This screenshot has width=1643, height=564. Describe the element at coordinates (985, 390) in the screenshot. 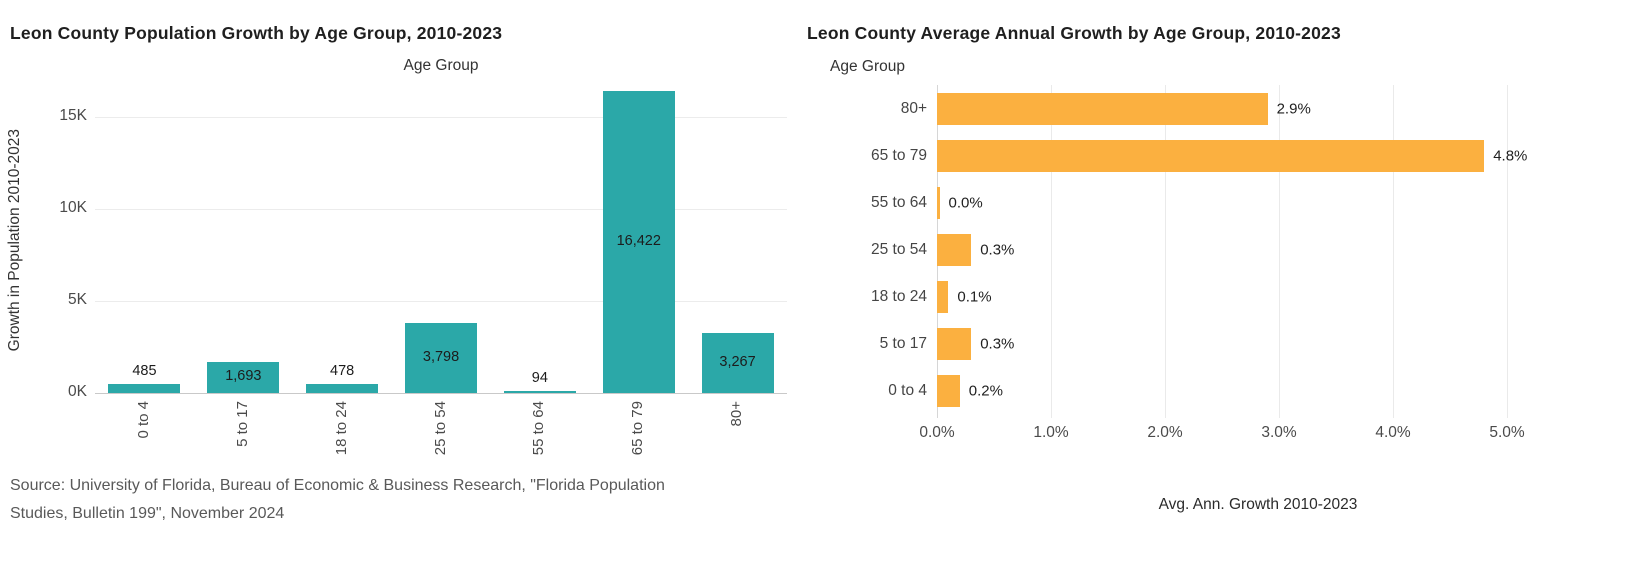

I see `bar-value-label: 0.2%` at that location.